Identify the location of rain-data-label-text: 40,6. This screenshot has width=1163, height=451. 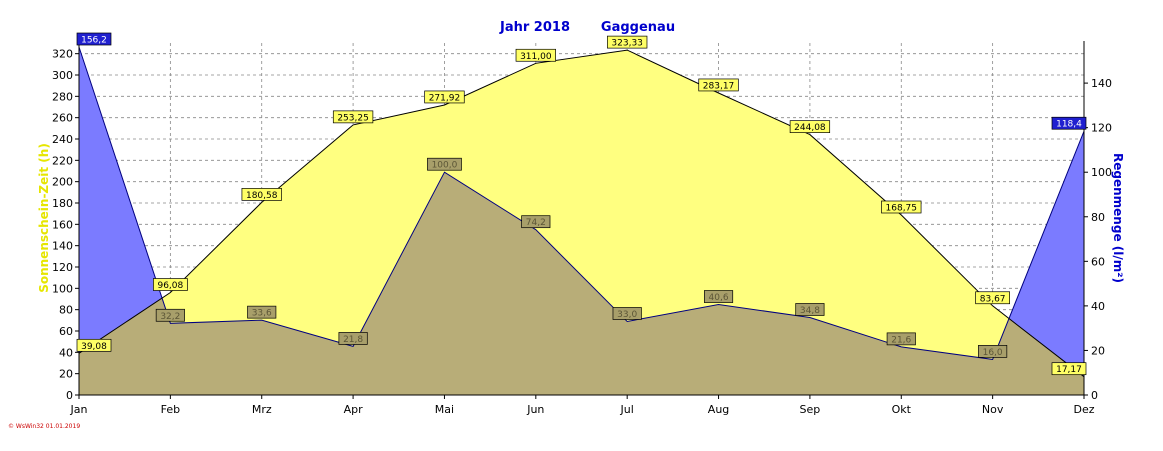
(719, 298).